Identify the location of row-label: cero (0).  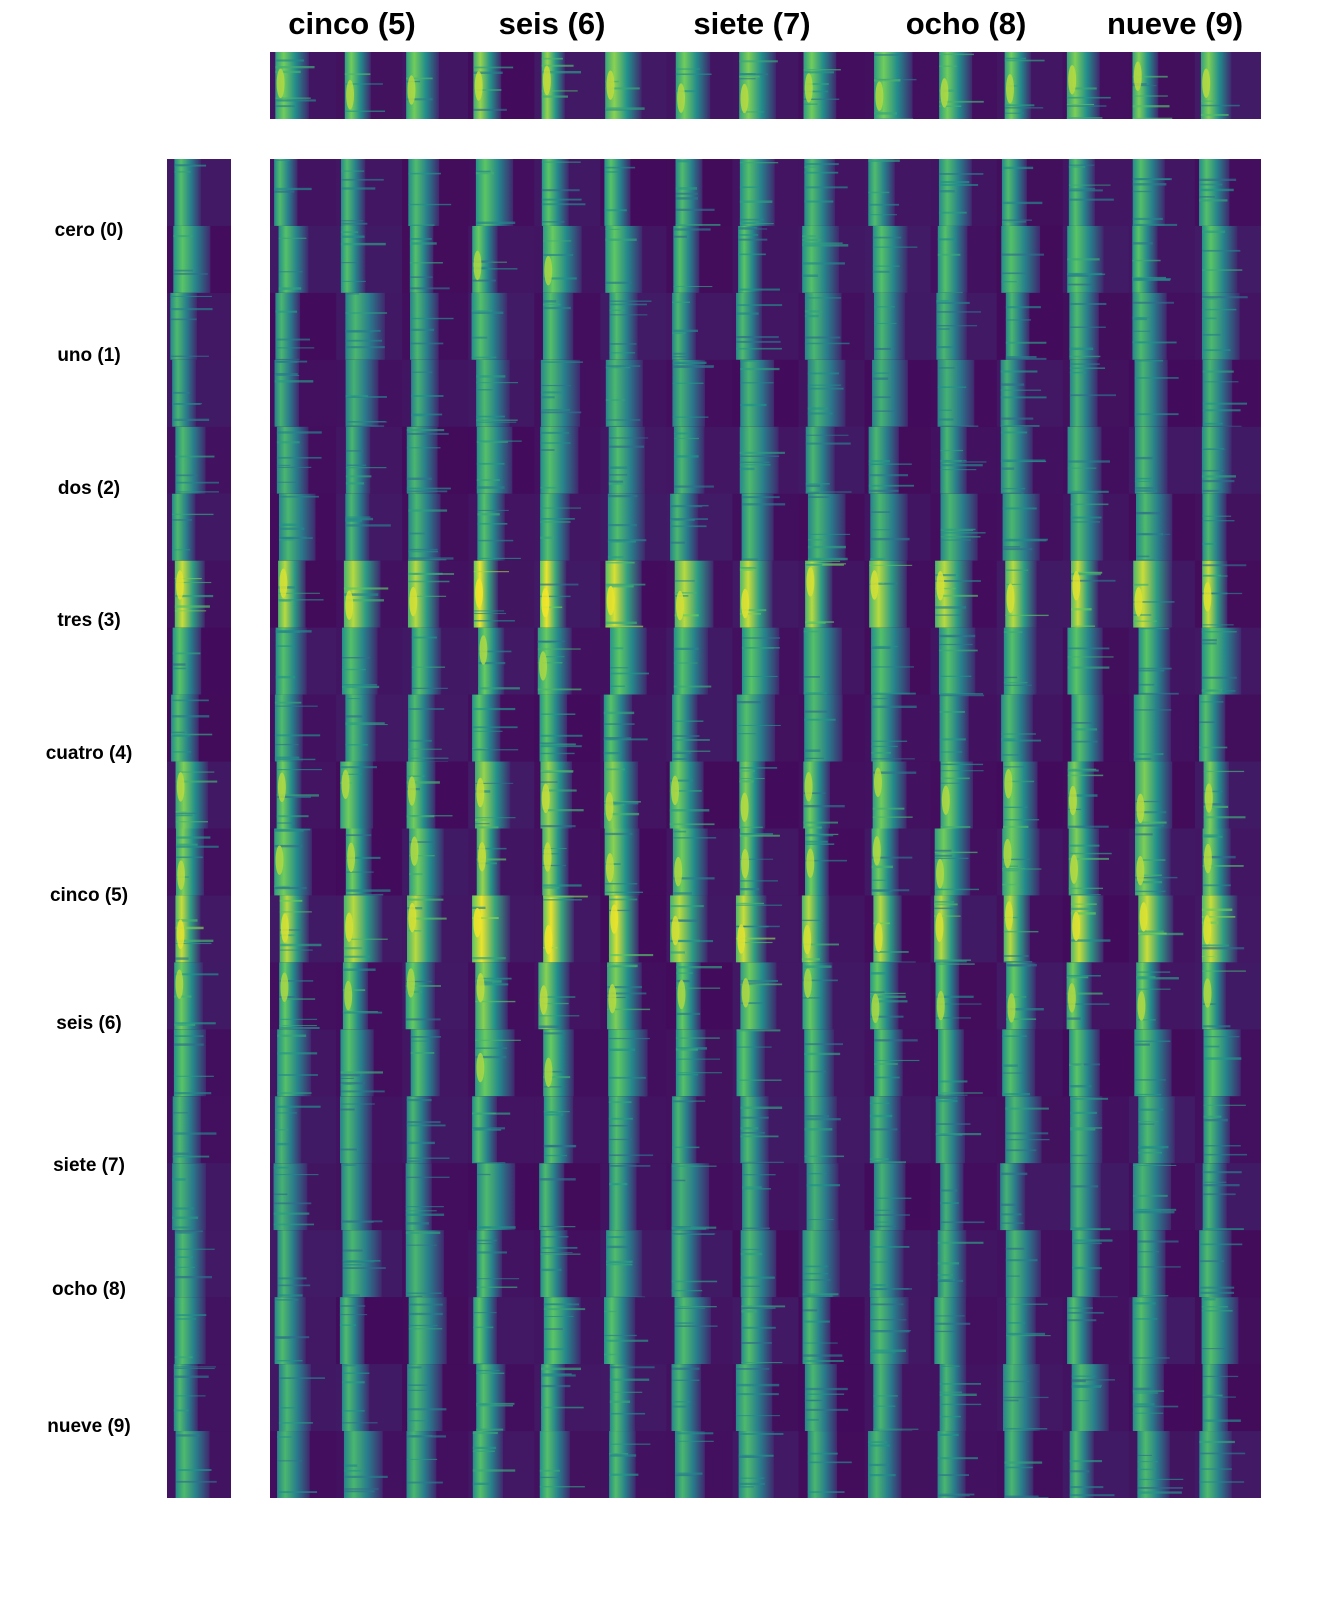
(89, 230).